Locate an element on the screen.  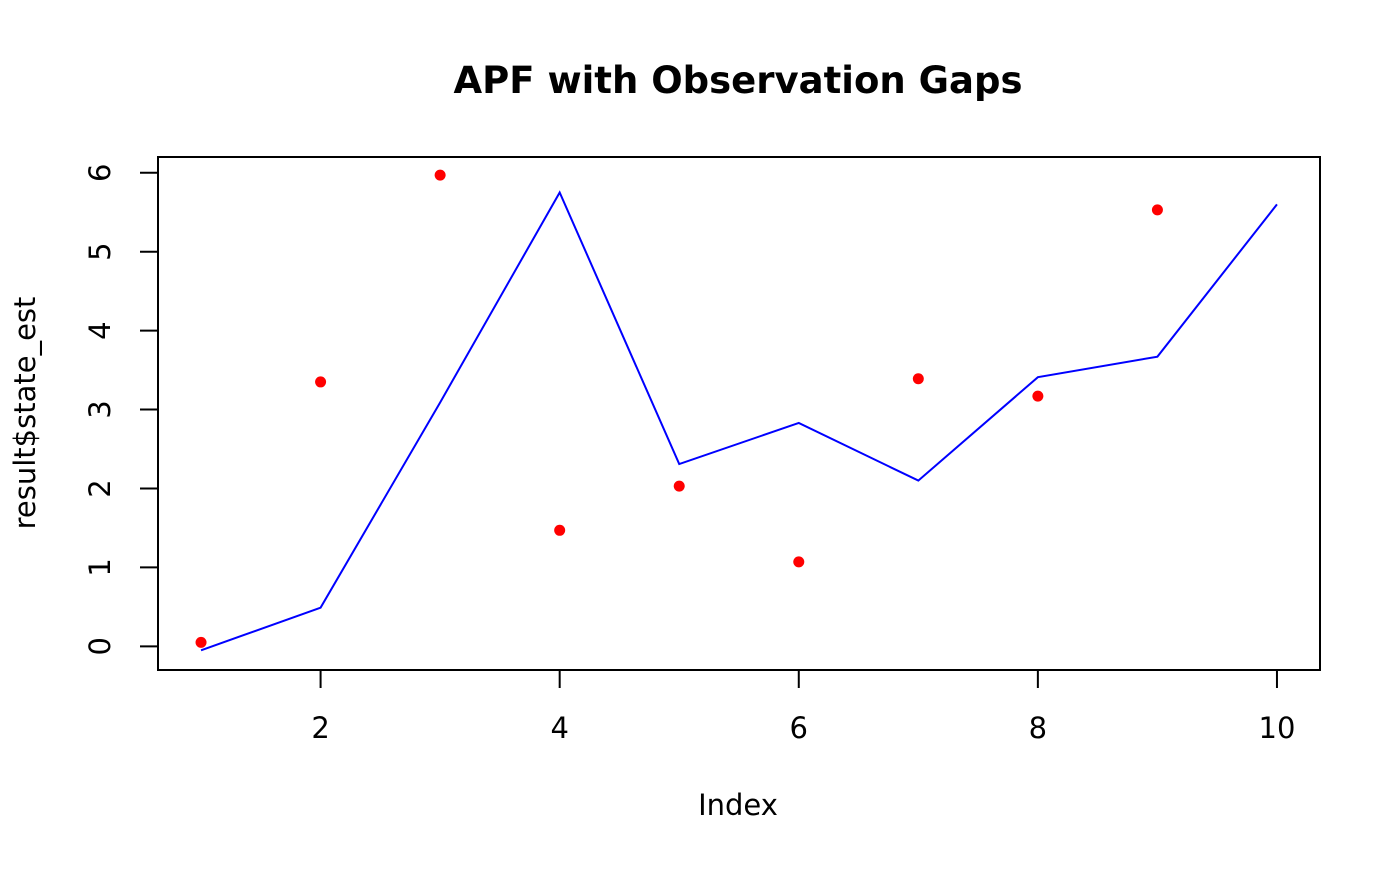
y-tick-label: 1 is located at coordinates (100, 567).